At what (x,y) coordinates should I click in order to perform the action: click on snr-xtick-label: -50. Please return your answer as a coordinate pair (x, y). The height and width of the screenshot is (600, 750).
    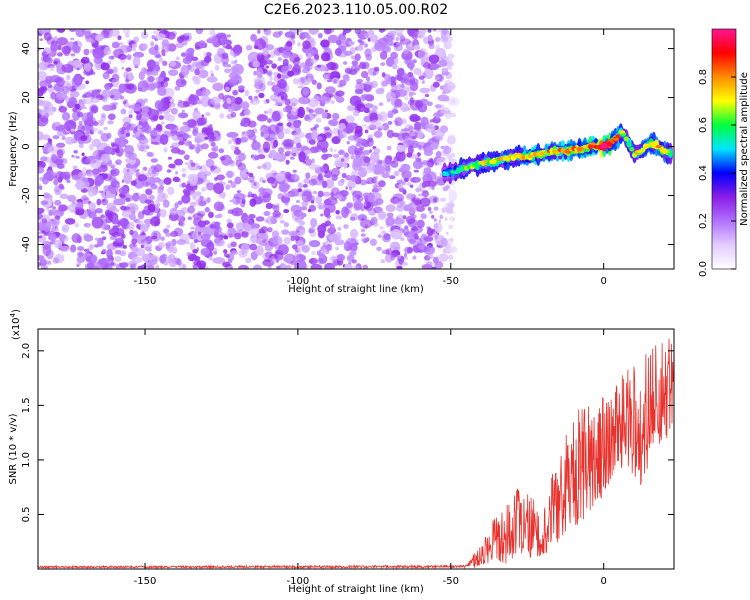
    Looking at the image, I should click on (451, 581).